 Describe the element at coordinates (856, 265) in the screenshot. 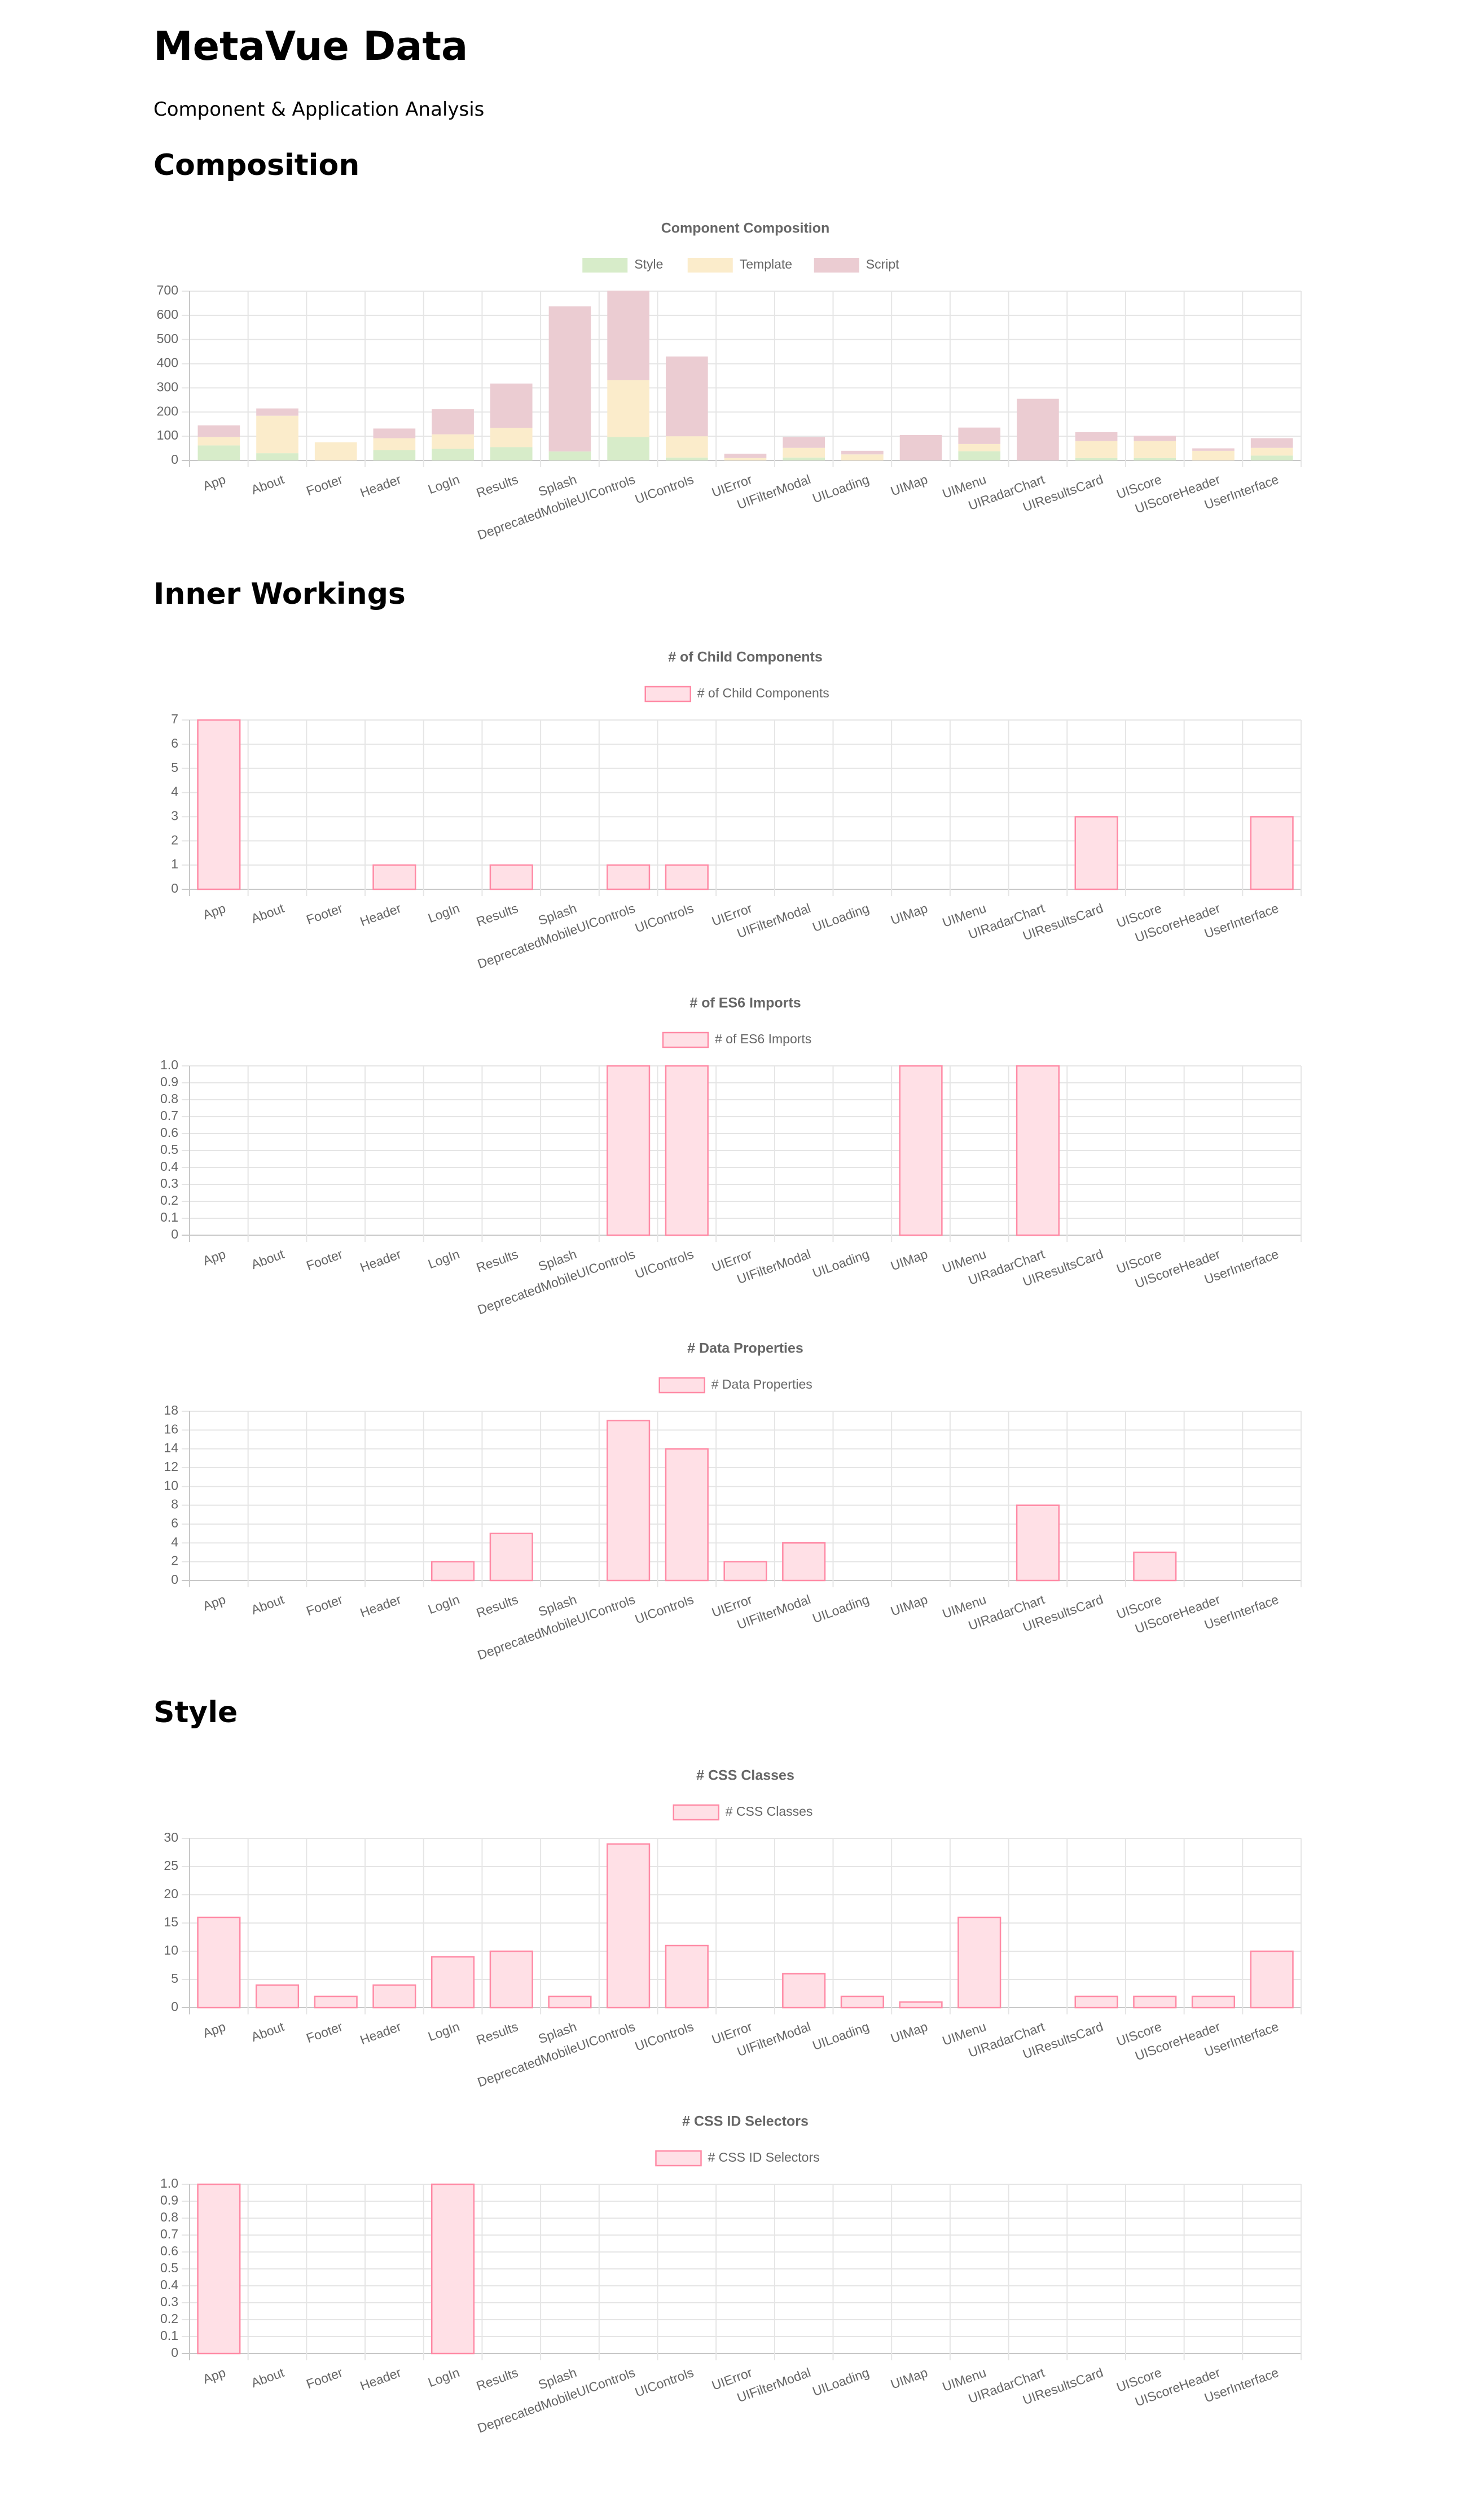

I see `legend-item-script: Script` at that location.